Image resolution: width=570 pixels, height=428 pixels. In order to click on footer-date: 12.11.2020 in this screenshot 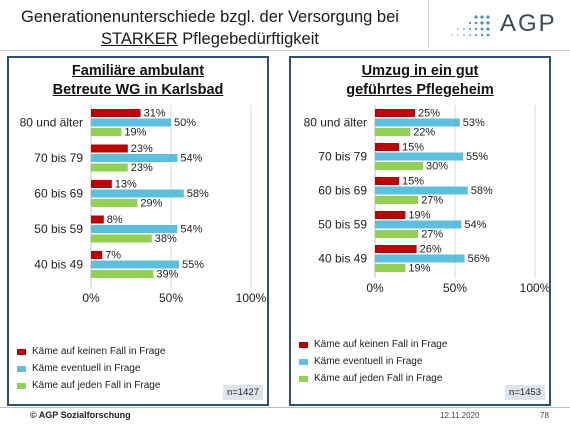, I will do `click(460, 415)`.